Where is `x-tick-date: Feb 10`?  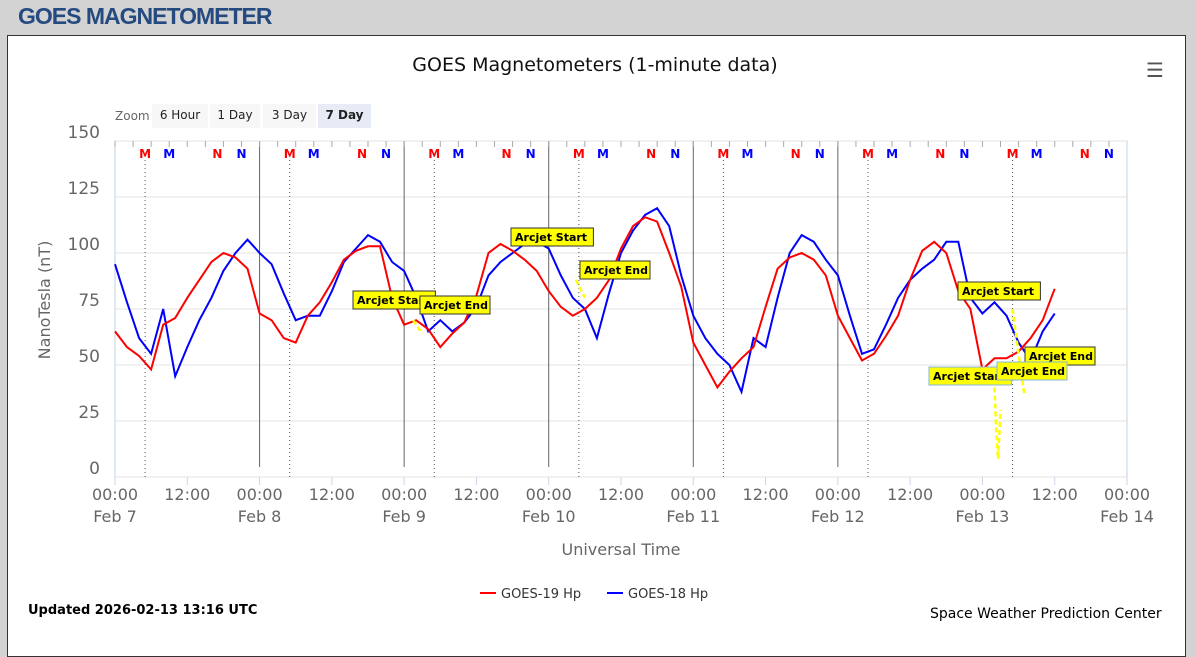 x-tick-date: Feb 10 is located at coordinates (549, 516).